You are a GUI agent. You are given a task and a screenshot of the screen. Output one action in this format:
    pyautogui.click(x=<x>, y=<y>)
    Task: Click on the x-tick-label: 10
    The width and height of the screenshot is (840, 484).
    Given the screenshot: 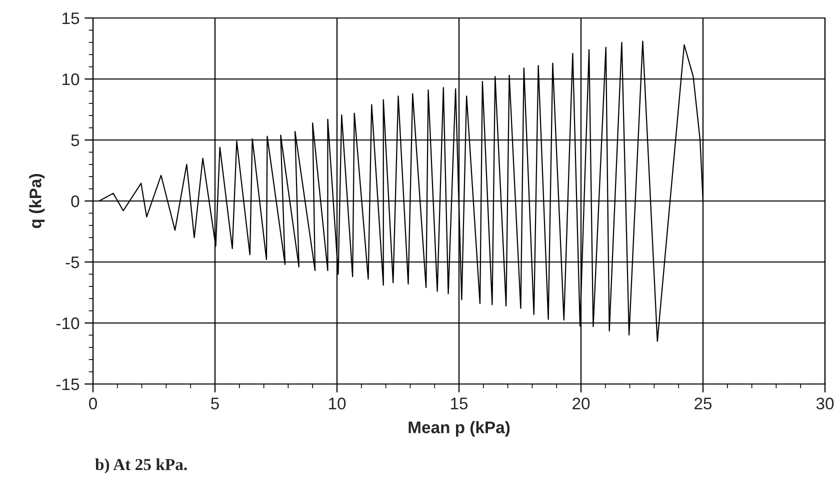 What is the action you would take?
    pyautogui.click(x=337, y=404)
    